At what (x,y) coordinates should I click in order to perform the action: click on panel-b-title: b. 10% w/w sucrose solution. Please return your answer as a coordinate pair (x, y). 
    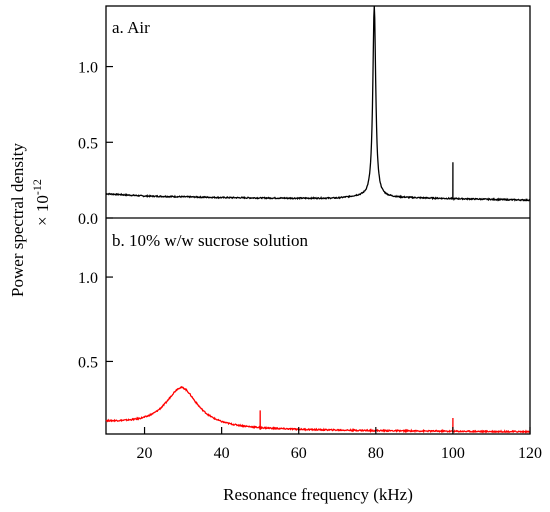
    Looking at the image, I should click on (210, 240).